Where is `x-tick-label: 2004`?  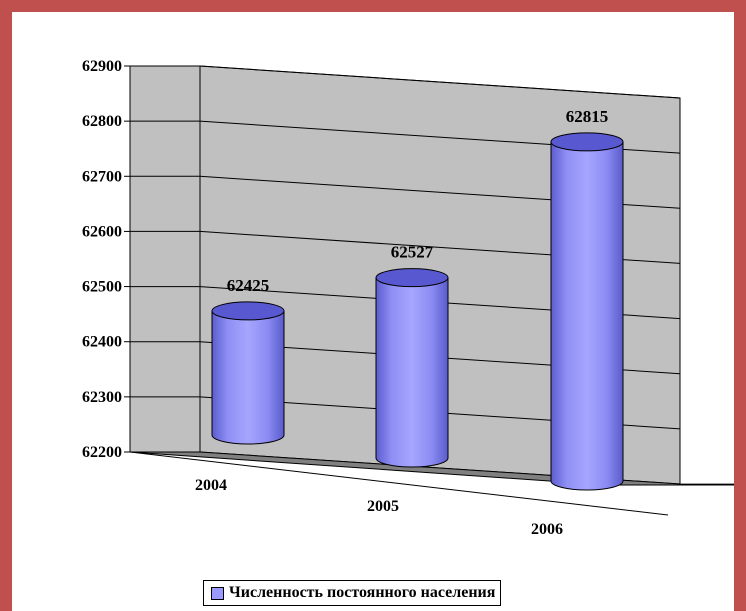
x-tick-label: 2004 is located at coordinates (211, 485).